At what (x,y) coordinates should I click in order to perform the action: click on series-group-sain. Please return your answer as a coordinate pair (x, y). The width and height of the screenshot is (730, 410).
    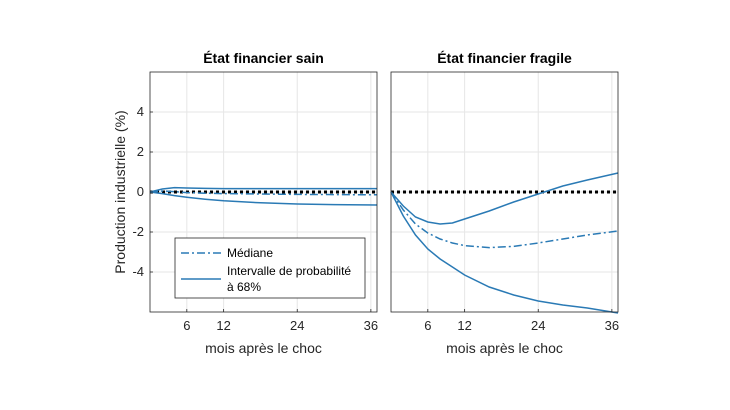
    Looking at the image, I should click on (263, 196).